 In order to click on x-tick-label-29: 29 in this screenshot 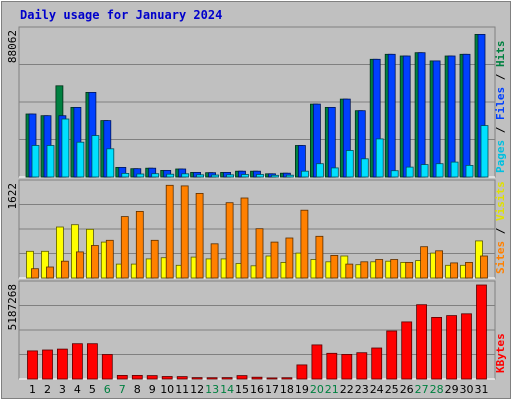, I will do `click(452, 389)`.